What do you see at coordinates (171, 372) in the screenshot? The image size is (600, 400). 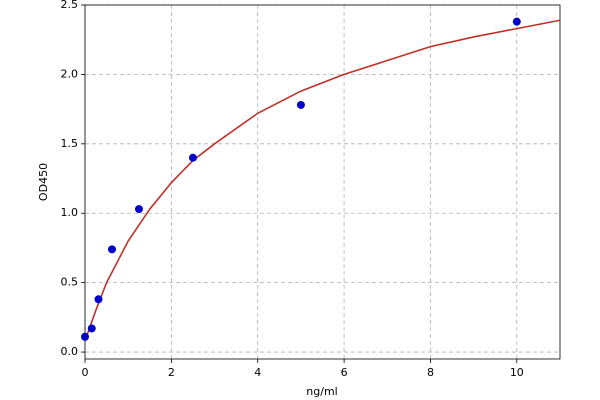 I see `x-tick-label: 2` at bounding box center [171, 372].